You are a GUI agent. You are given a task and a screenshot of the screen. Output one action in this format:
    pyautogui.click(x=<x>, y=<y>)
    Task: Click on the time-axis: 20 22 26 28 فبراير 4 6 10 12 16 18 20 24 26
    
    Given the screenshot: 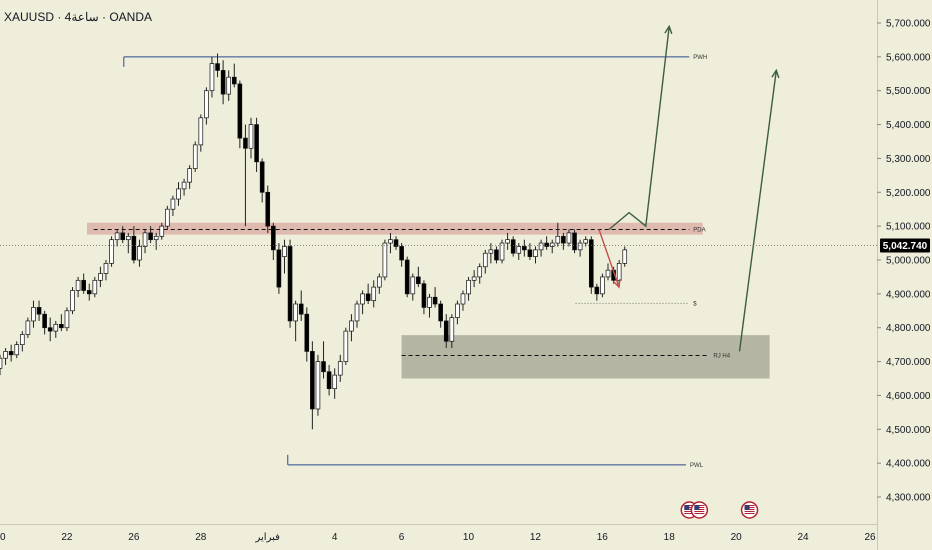 What is the action you would take?
    pyautogui.click(x=438, y=537)
    